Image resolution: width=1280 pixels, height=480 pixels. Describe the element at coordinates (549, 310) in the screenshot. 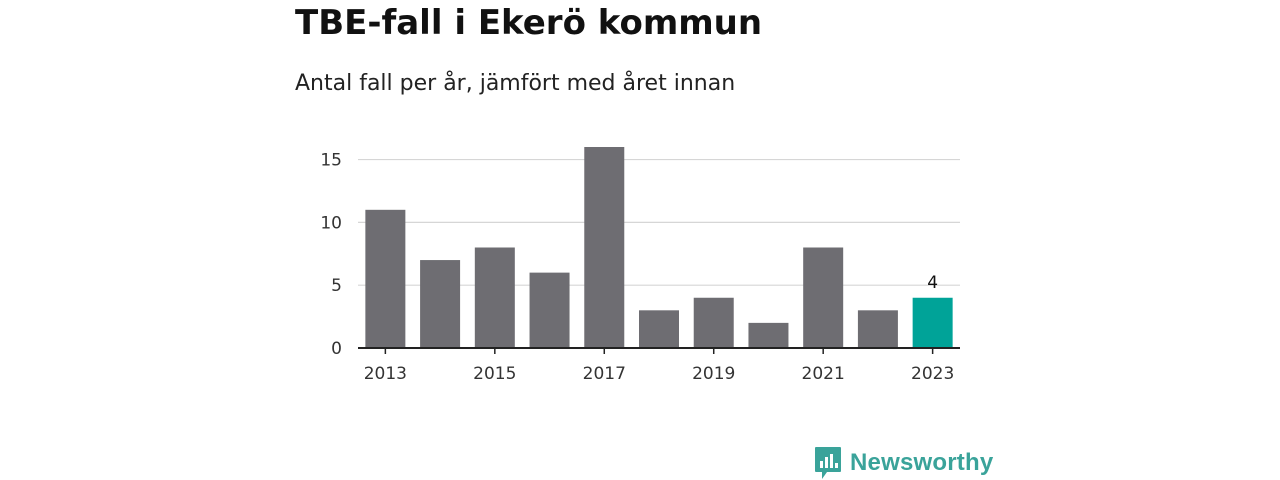

I see `bar-2016` at that location.